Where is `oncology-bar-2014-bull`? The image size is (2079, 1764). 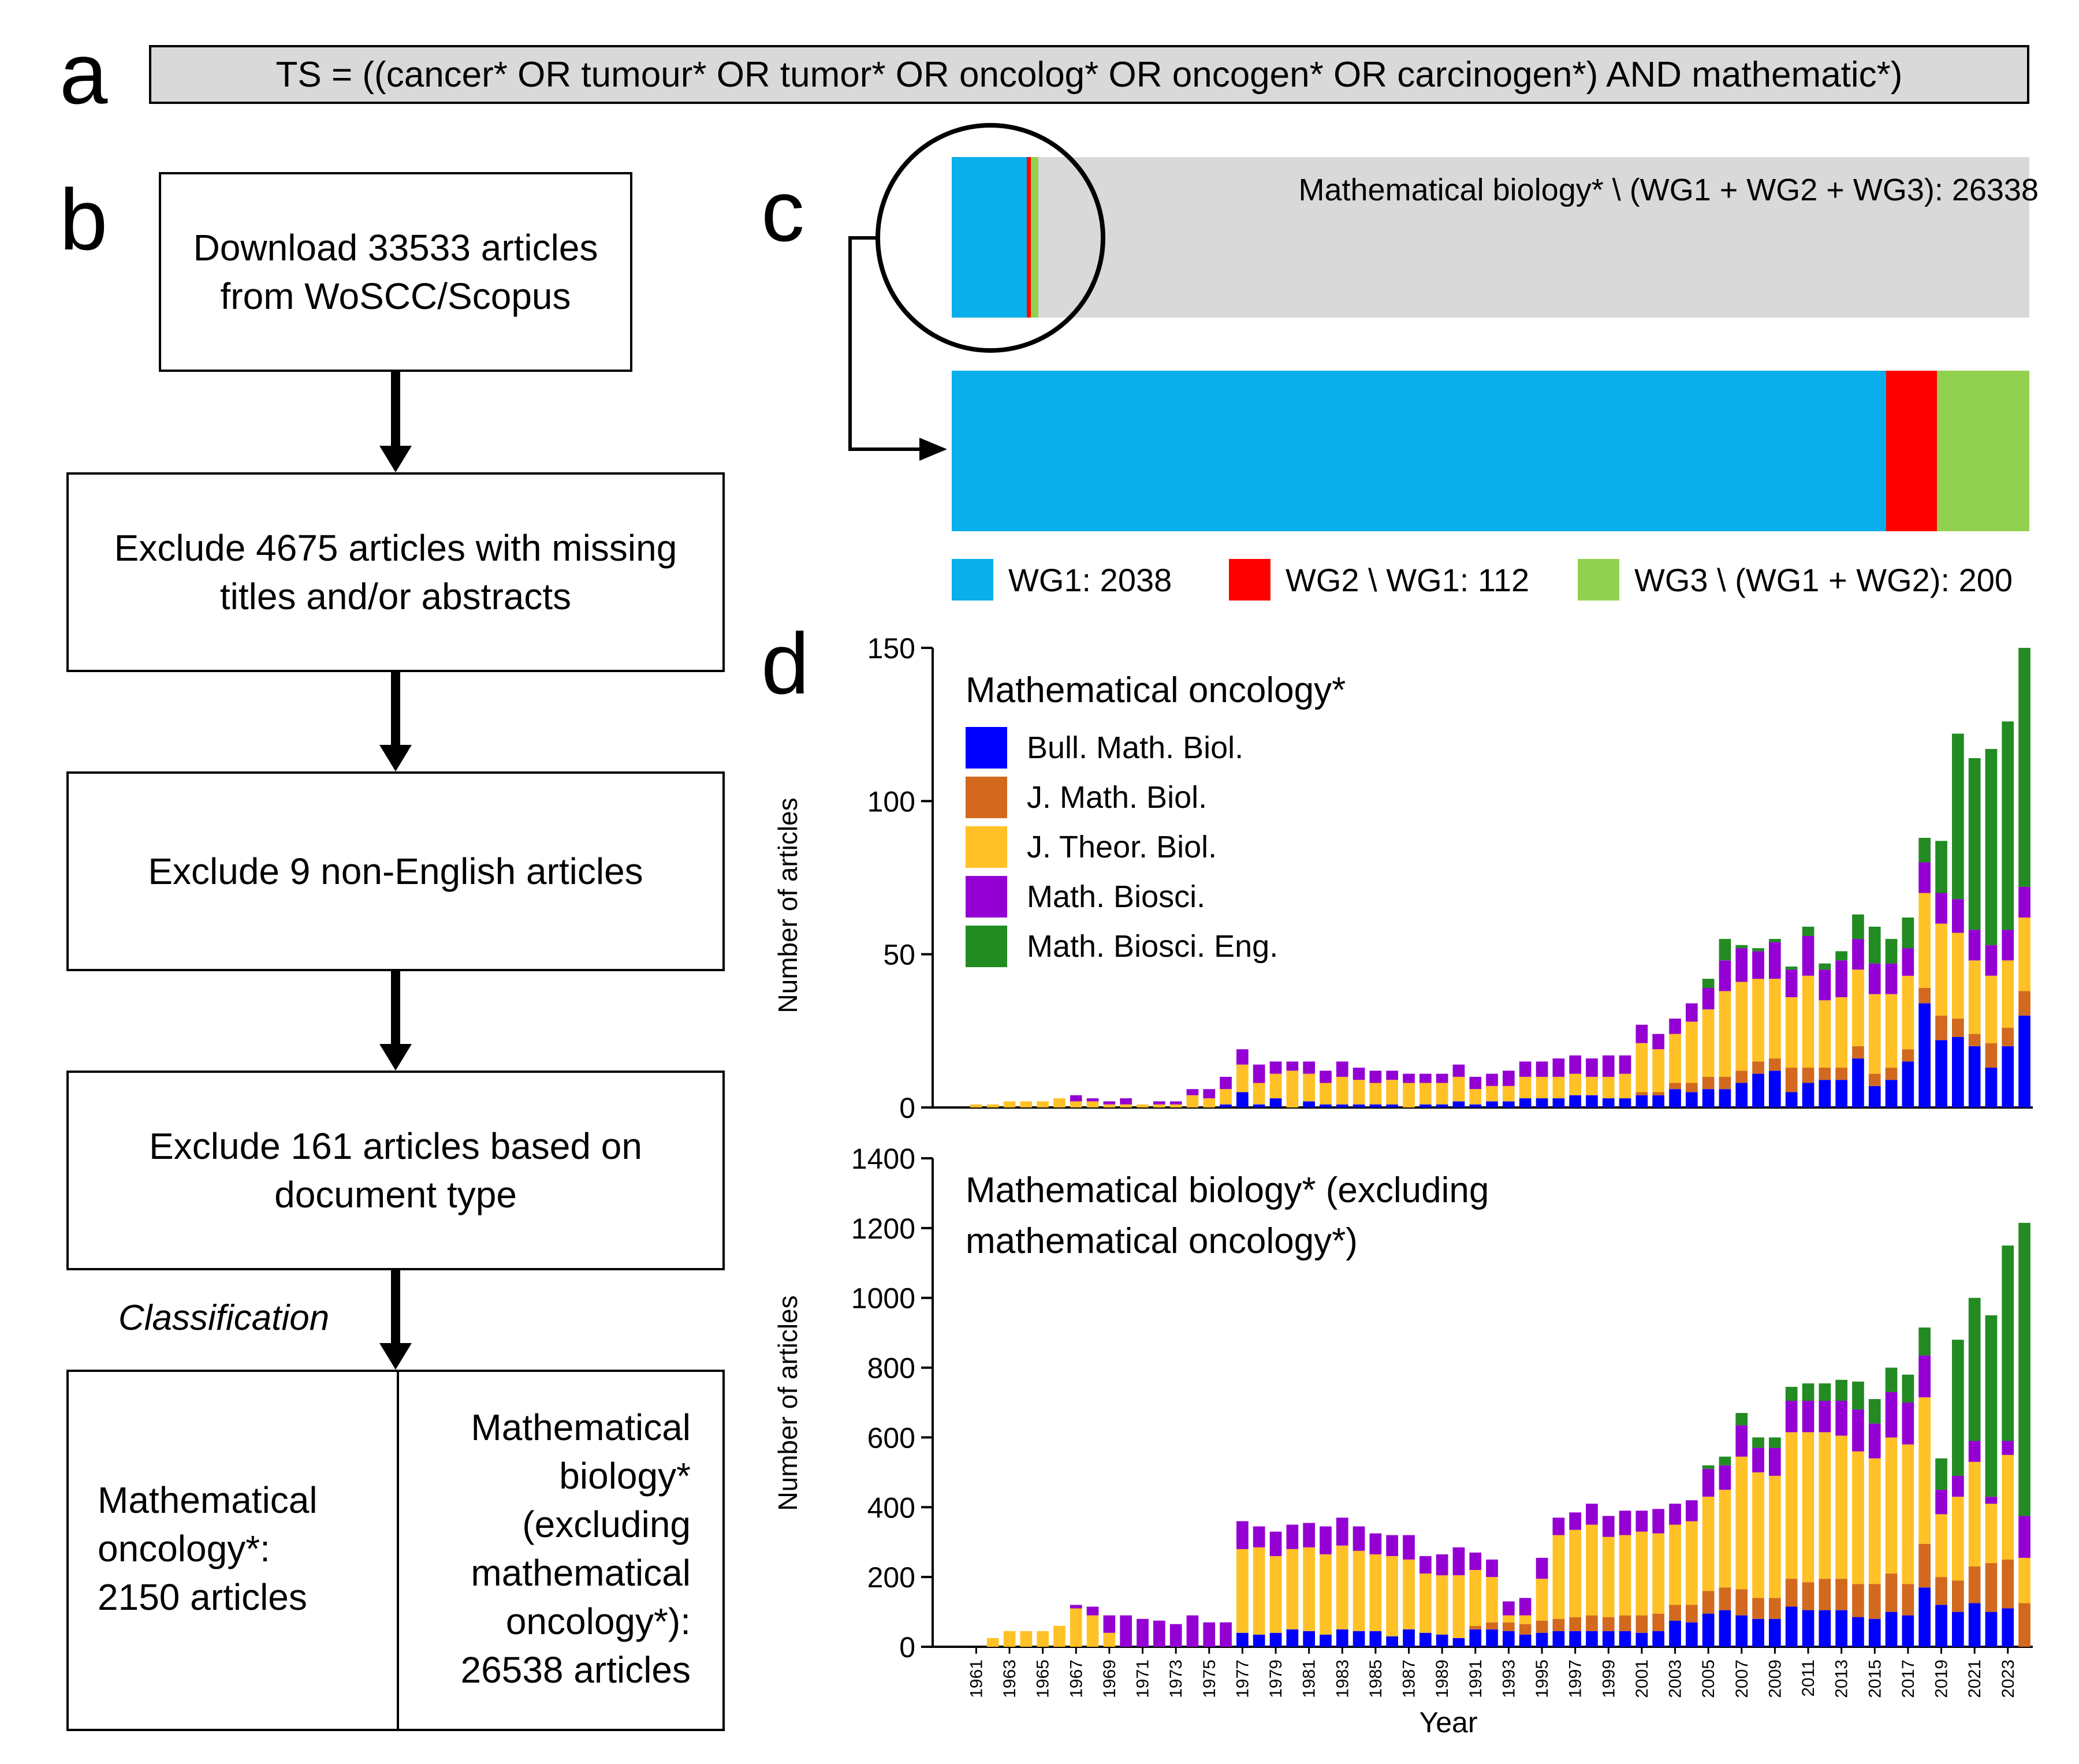
oncology-bar-2014-bull is located at coordinates (1858, 1082).